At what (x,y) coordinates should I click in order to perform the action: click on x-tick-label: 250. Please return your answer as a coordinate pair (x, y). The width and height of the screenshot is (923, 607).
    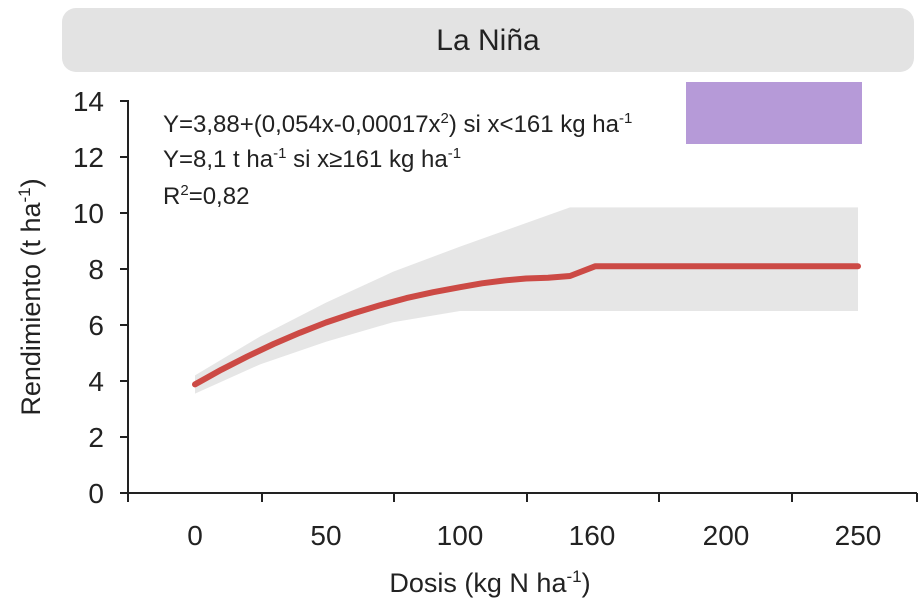
    Looking at the image, I should click on (858, 535).